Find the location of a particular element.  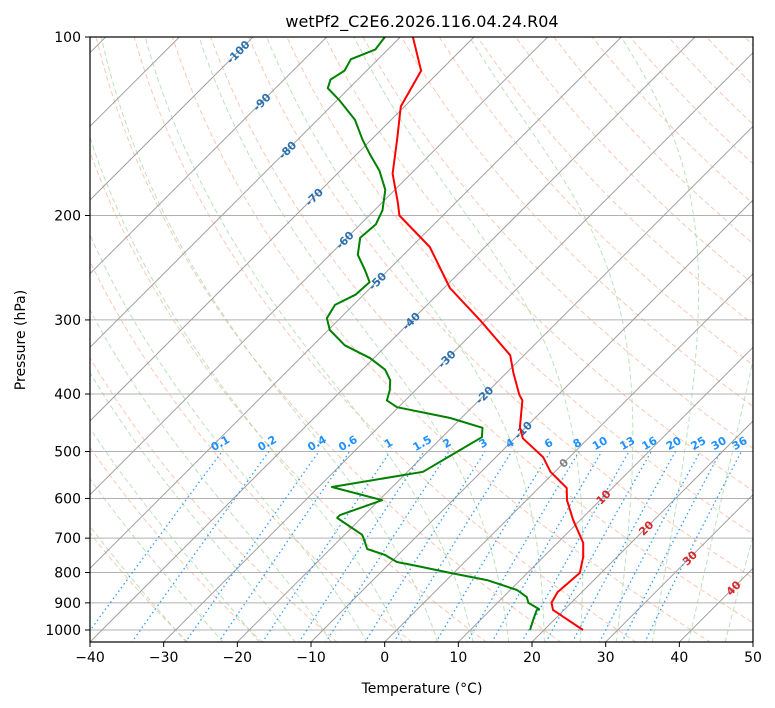

x-tick-label: 50 is located at coordinates (753, 658).